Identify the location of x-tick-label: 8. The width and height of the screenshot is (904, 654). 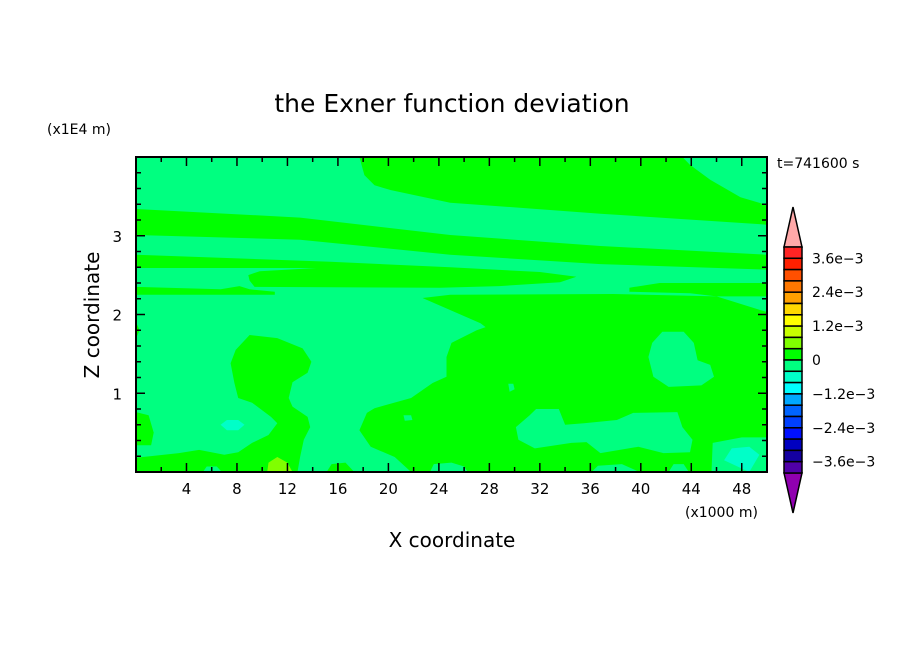
(237, 489).